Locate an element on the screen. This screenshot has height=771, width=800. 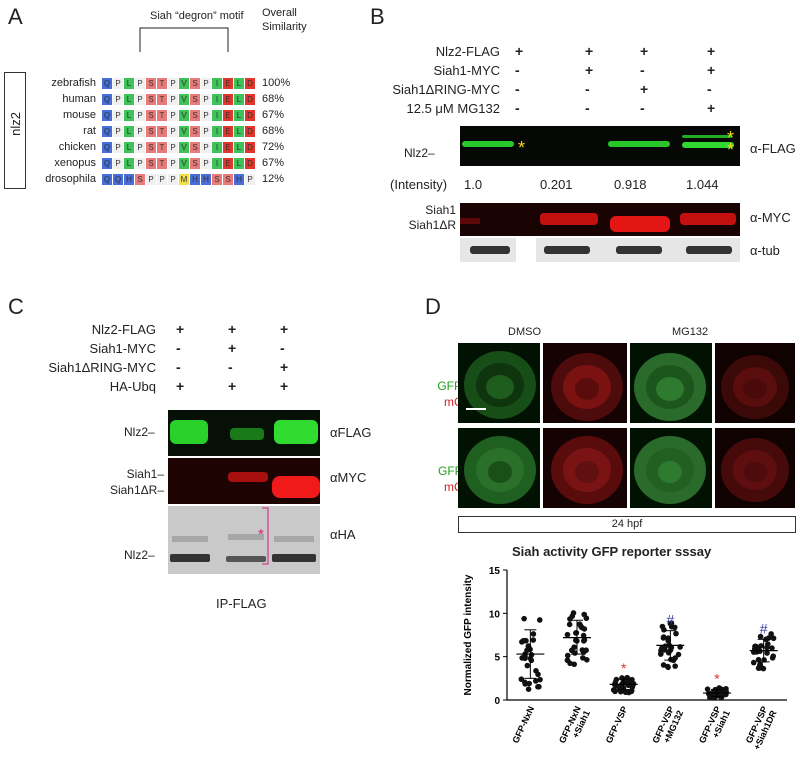
blot-b-myc-bands is located at coordinates (598, 222).